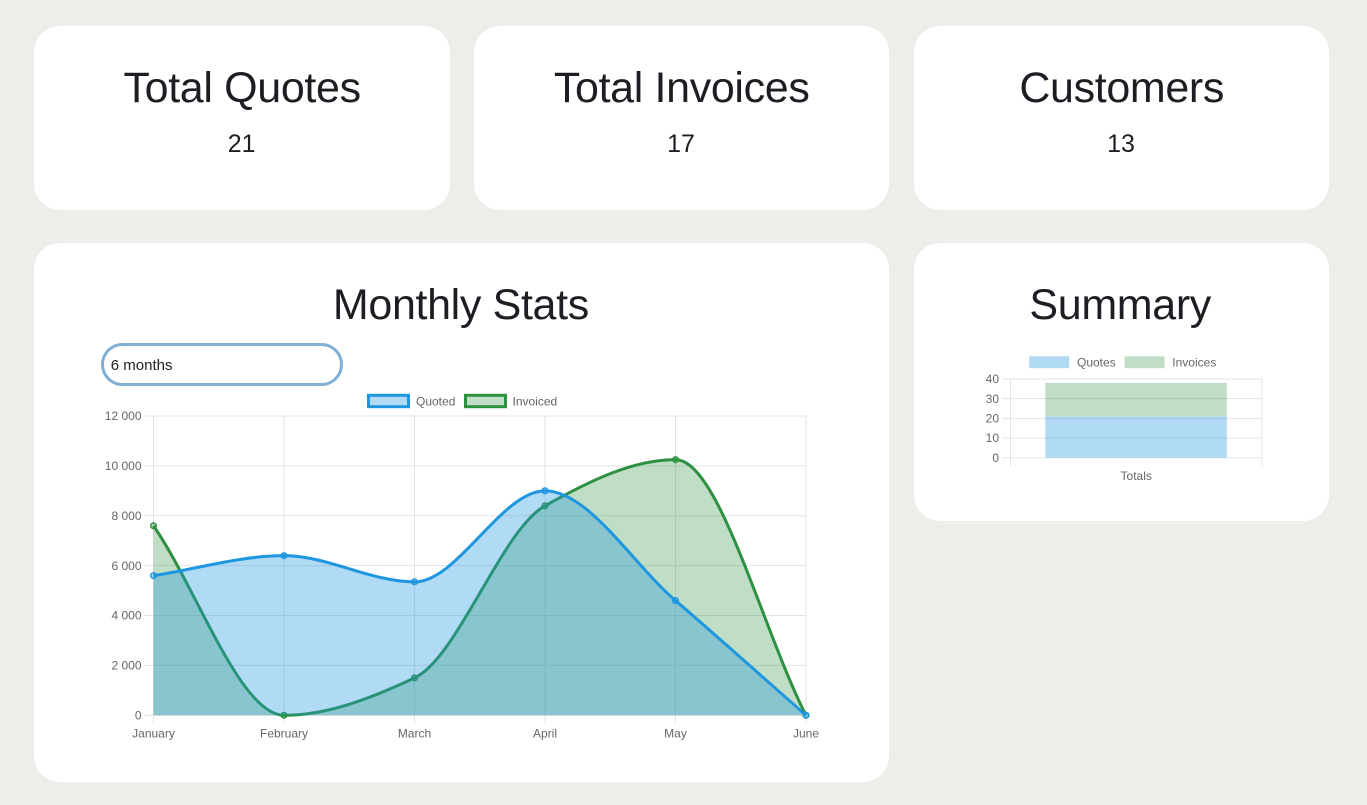 Image resolution: width=1367 pixels, height=805 pixels. I want to click on svg-text: April, so click(545, 734).